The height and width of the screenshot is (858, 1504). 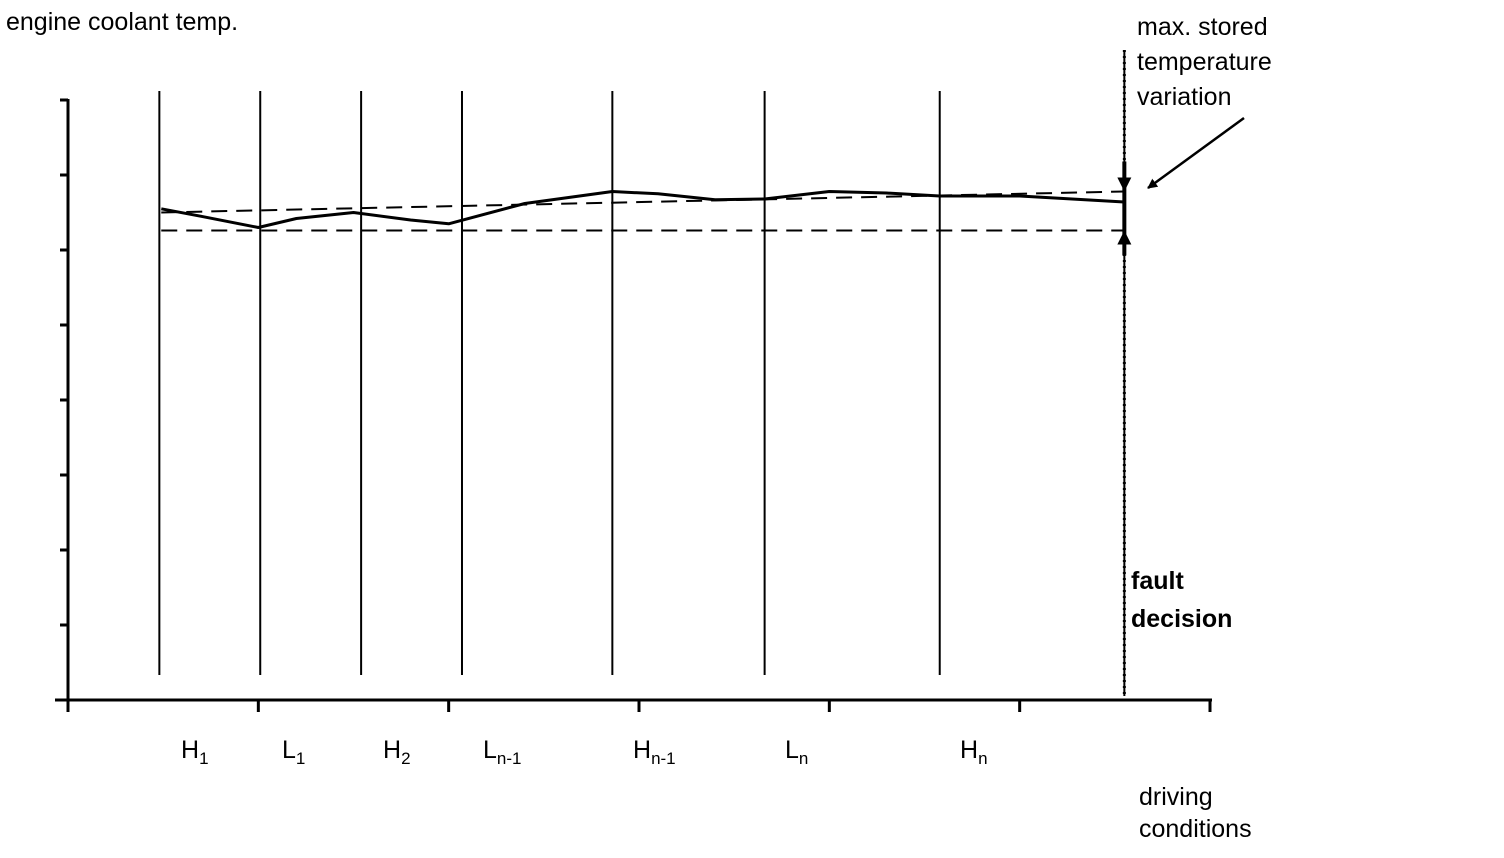 I want to click on annotation-line-2: temperature, so click(x=1204, y=62).